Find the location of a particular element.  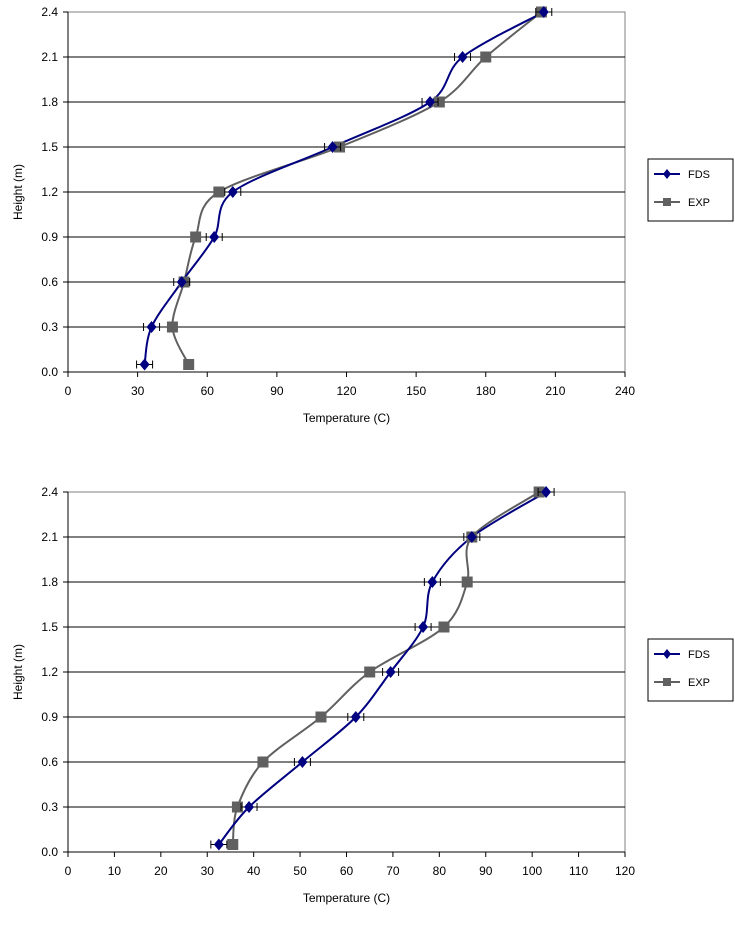

x-tick-label: 50 is located at coordinates (300, 871).